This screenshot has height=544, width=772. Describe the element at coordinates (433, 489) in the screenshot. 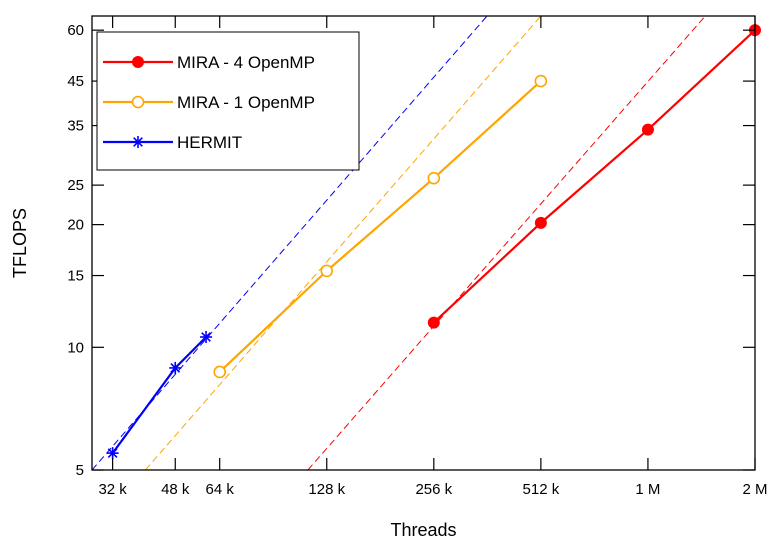

I see `x-tick-label: 256 k` at that location.